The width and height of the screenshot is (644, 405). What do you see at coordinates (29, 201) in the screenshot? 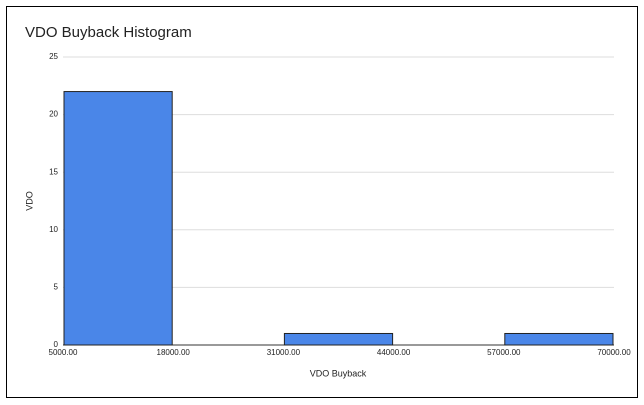
I see `y-axis-label: VDO` at bounding box center [29, 201].